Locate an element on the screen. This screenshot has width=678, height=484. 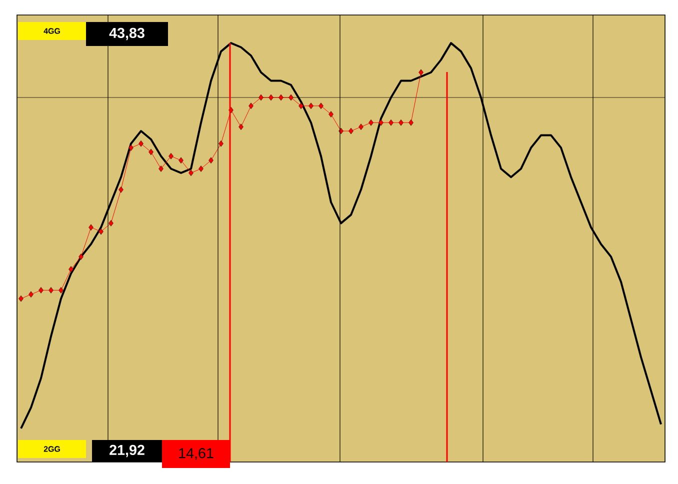
text: 43,83 is located at coordinates (126, 34).